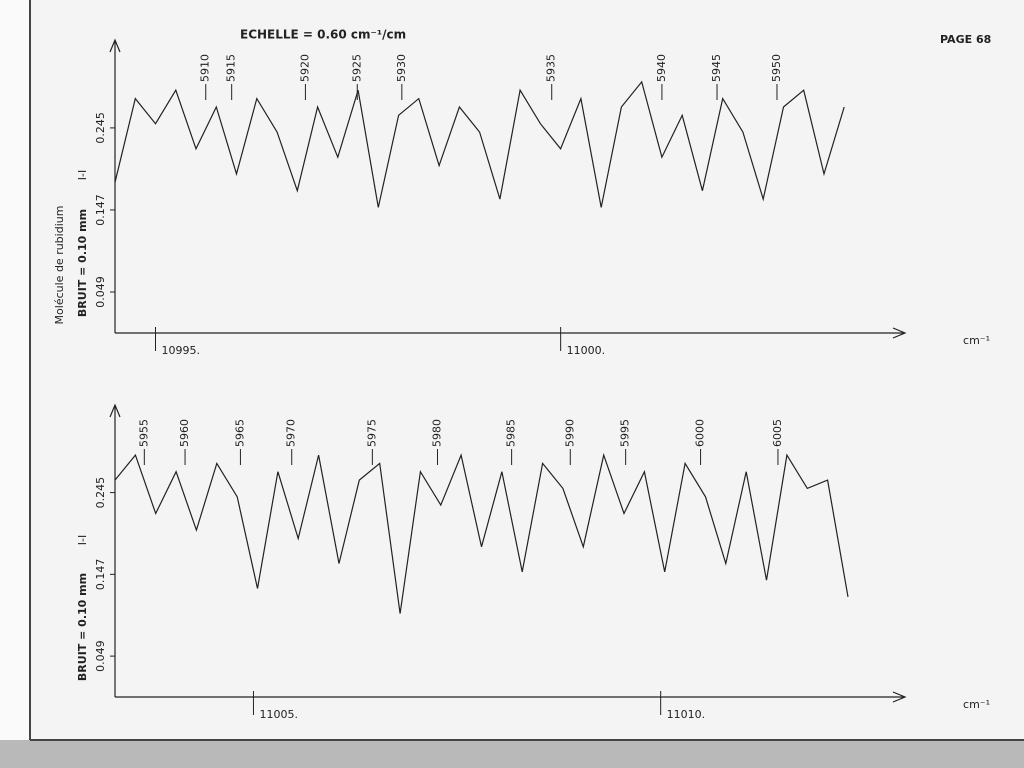 This screenshot has height=768, width=1024. What do you see at coordinates (205, 68) in the screenshot?
I see `line-number: 5910` at bounding box center [205, 68].